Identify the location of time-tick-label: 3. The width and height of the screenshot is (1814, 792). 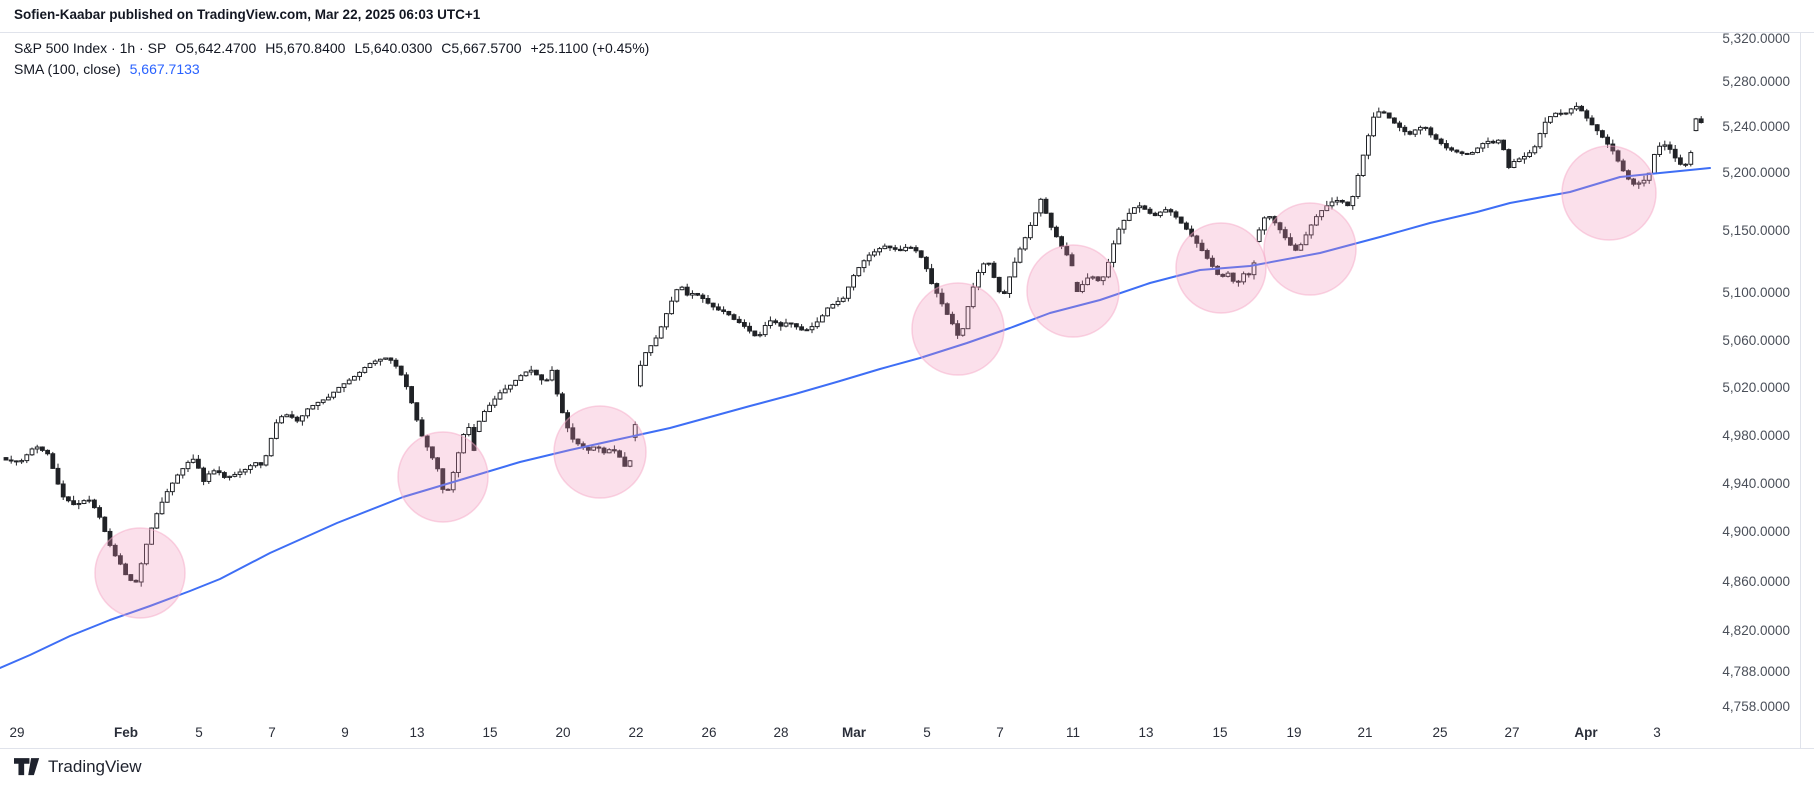
(1657, 732).